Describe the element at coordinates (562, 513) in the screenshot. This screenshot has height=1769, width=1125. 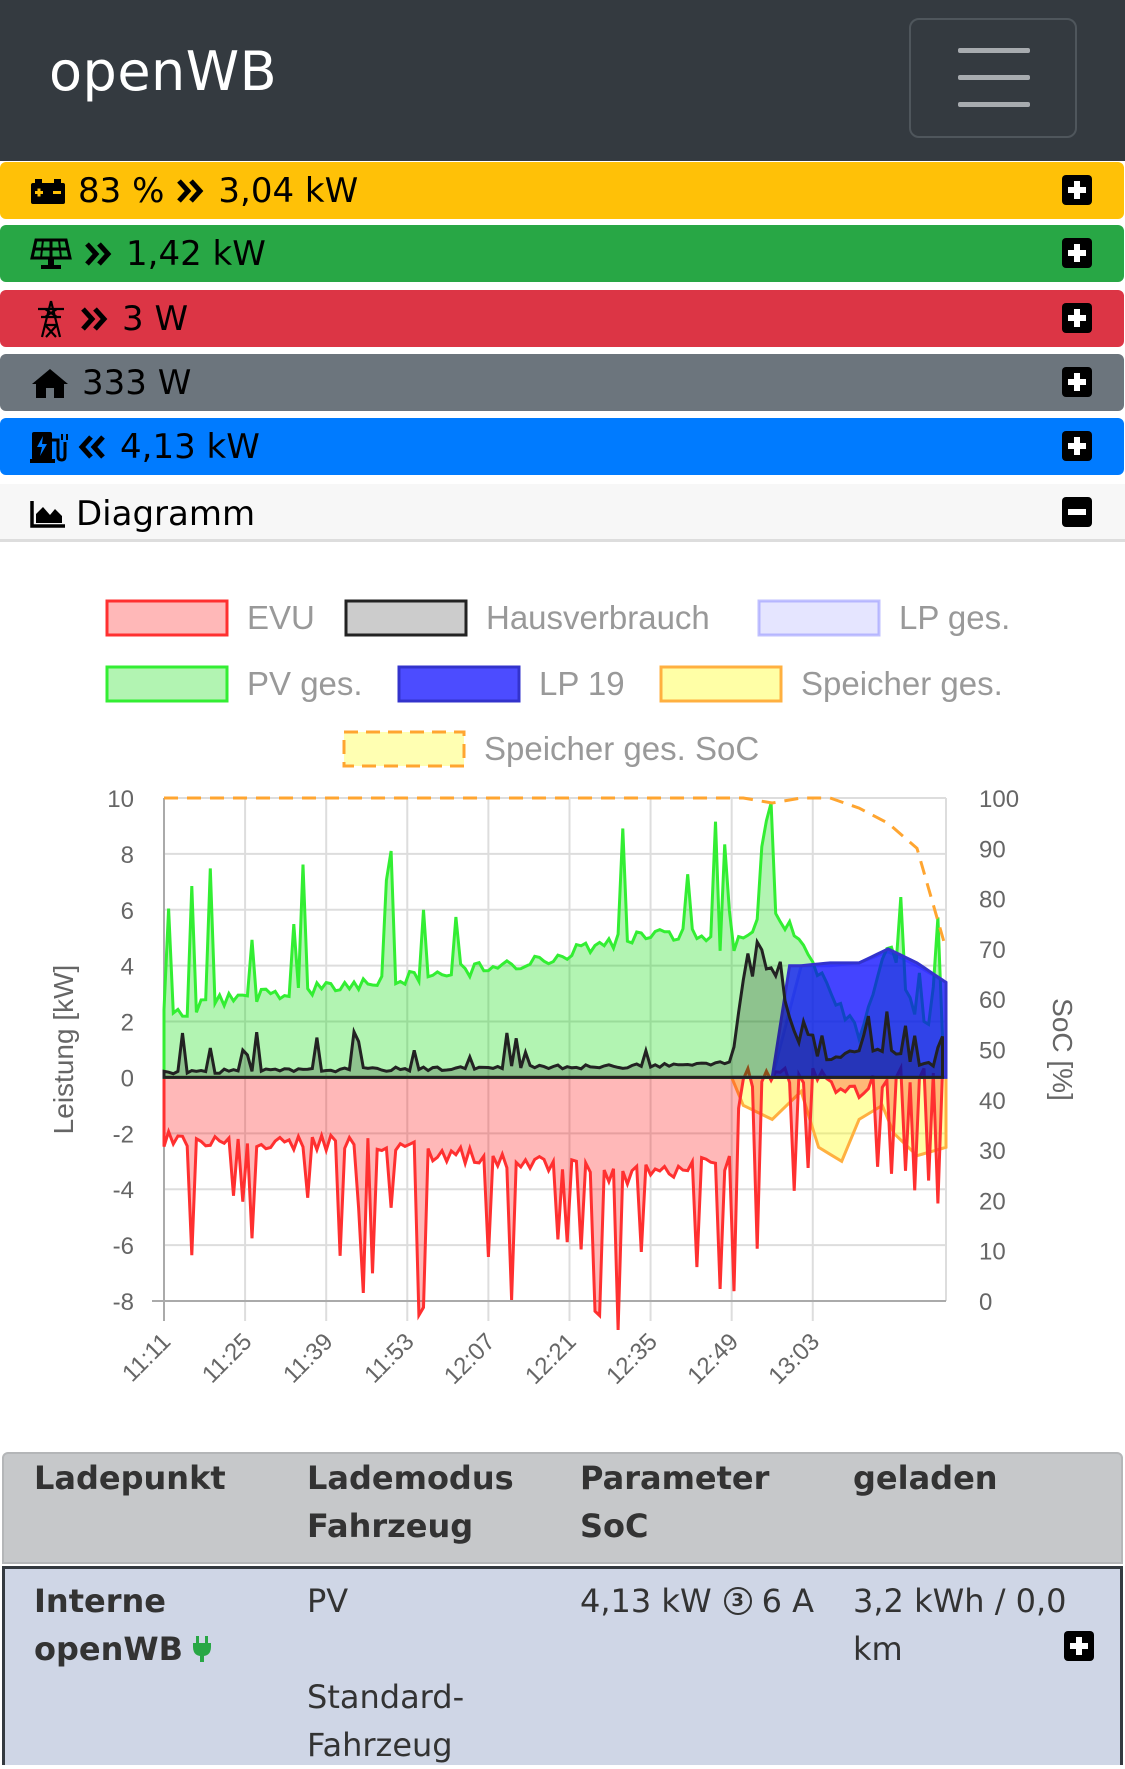
I see `diagram-header: Diagramm` at that location.